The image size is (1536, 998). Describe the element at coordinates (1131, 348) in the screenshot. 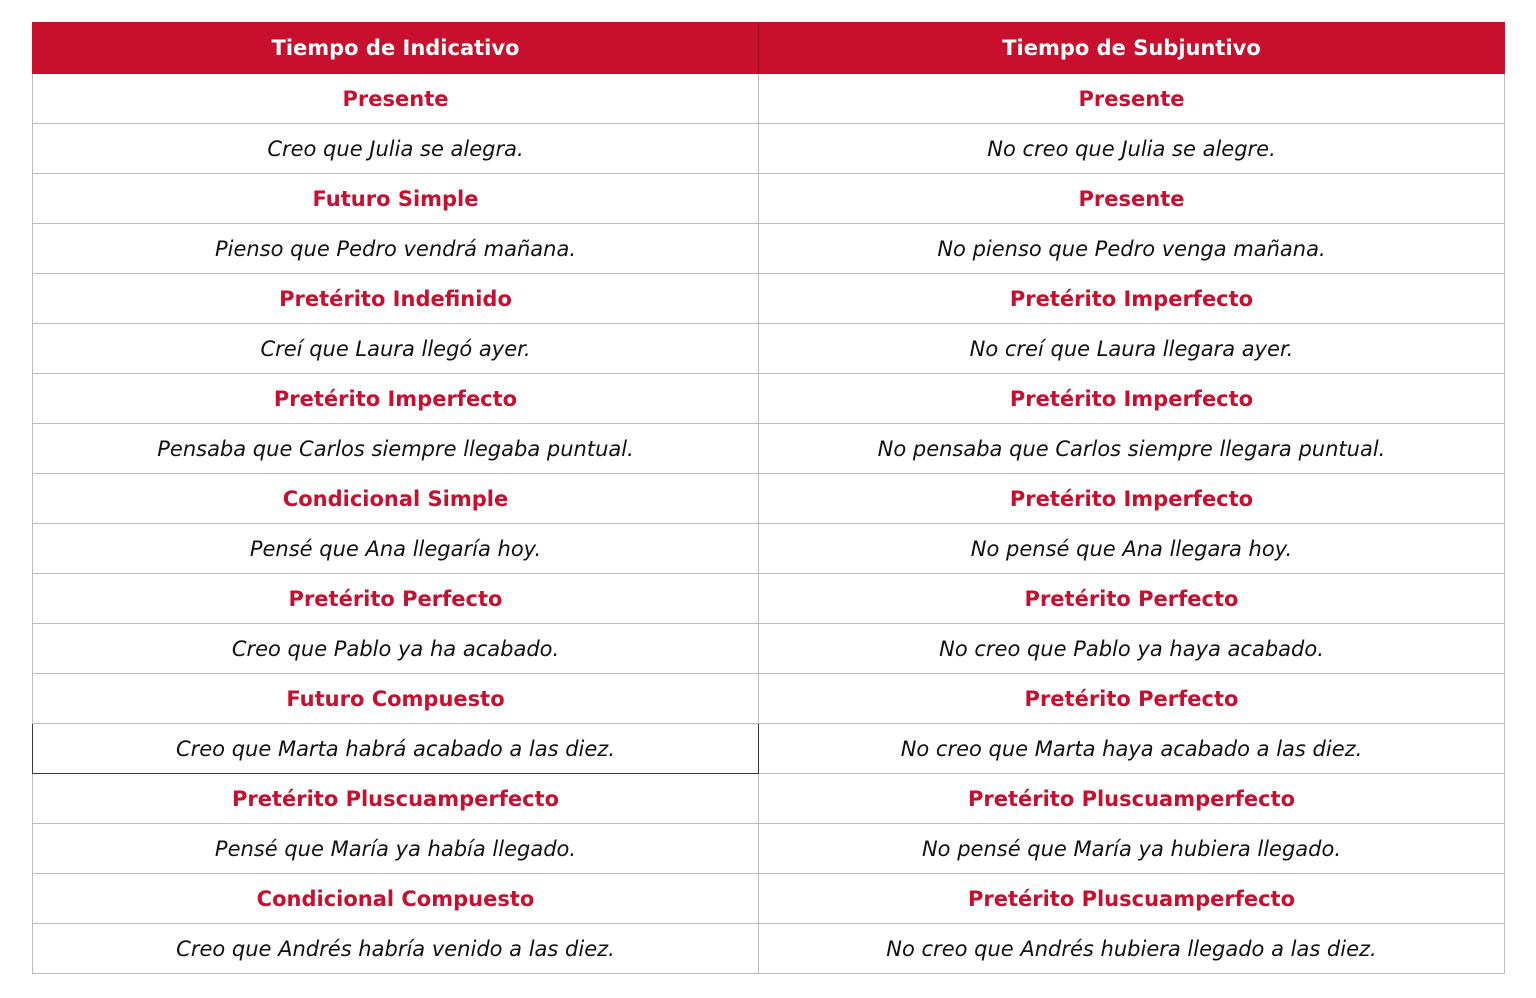

I see `subjuntivo-example-cell: No creí que Laura llegara ayer.` at that location.